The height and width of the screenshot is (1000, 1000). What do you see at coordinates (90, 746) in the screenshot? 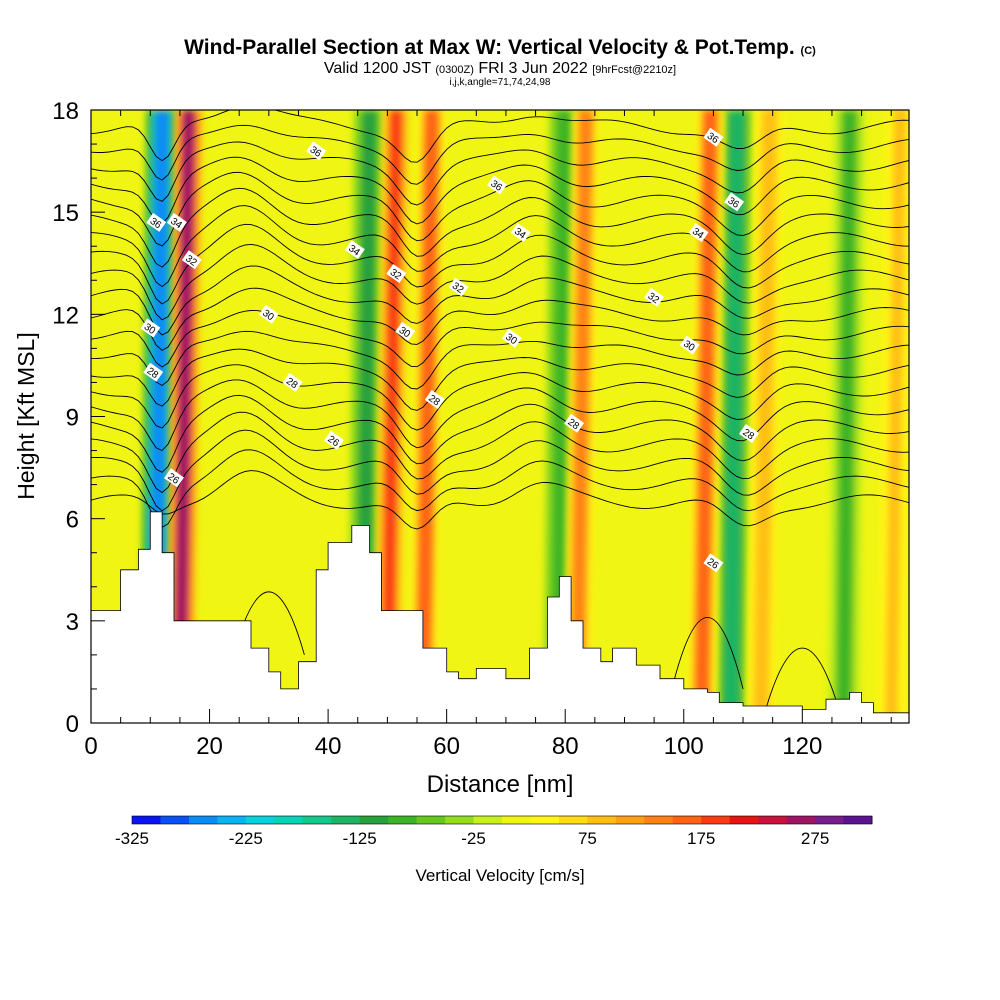
I see `x-tick-label: 0` at bounding box center [90, 746].